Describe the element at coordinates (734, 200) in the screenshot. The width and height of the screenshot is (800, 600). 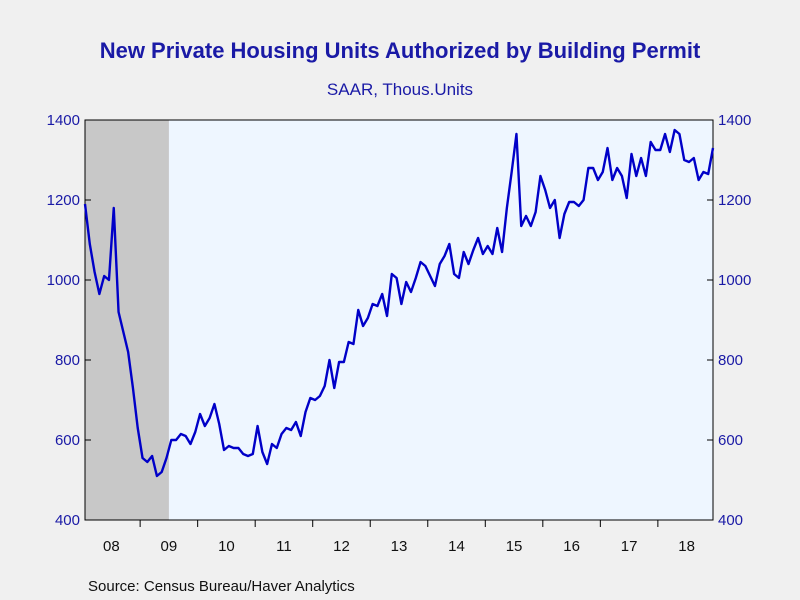
I see `y-tick-label-right: 1200` at that location.